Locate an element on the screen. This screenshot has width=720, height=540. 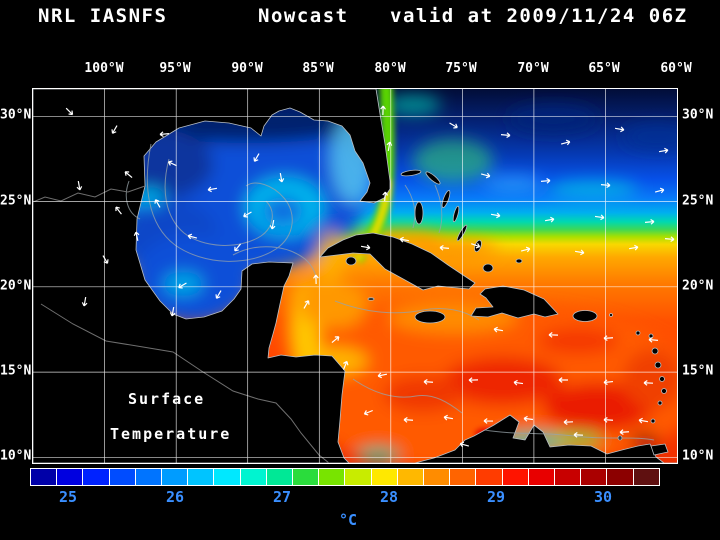
lon-label-100w: 100°W is located at coordinates (104, 68).